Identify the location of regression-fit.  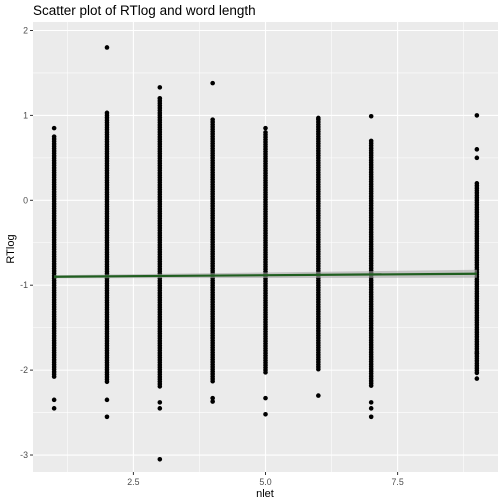
(265, 274).